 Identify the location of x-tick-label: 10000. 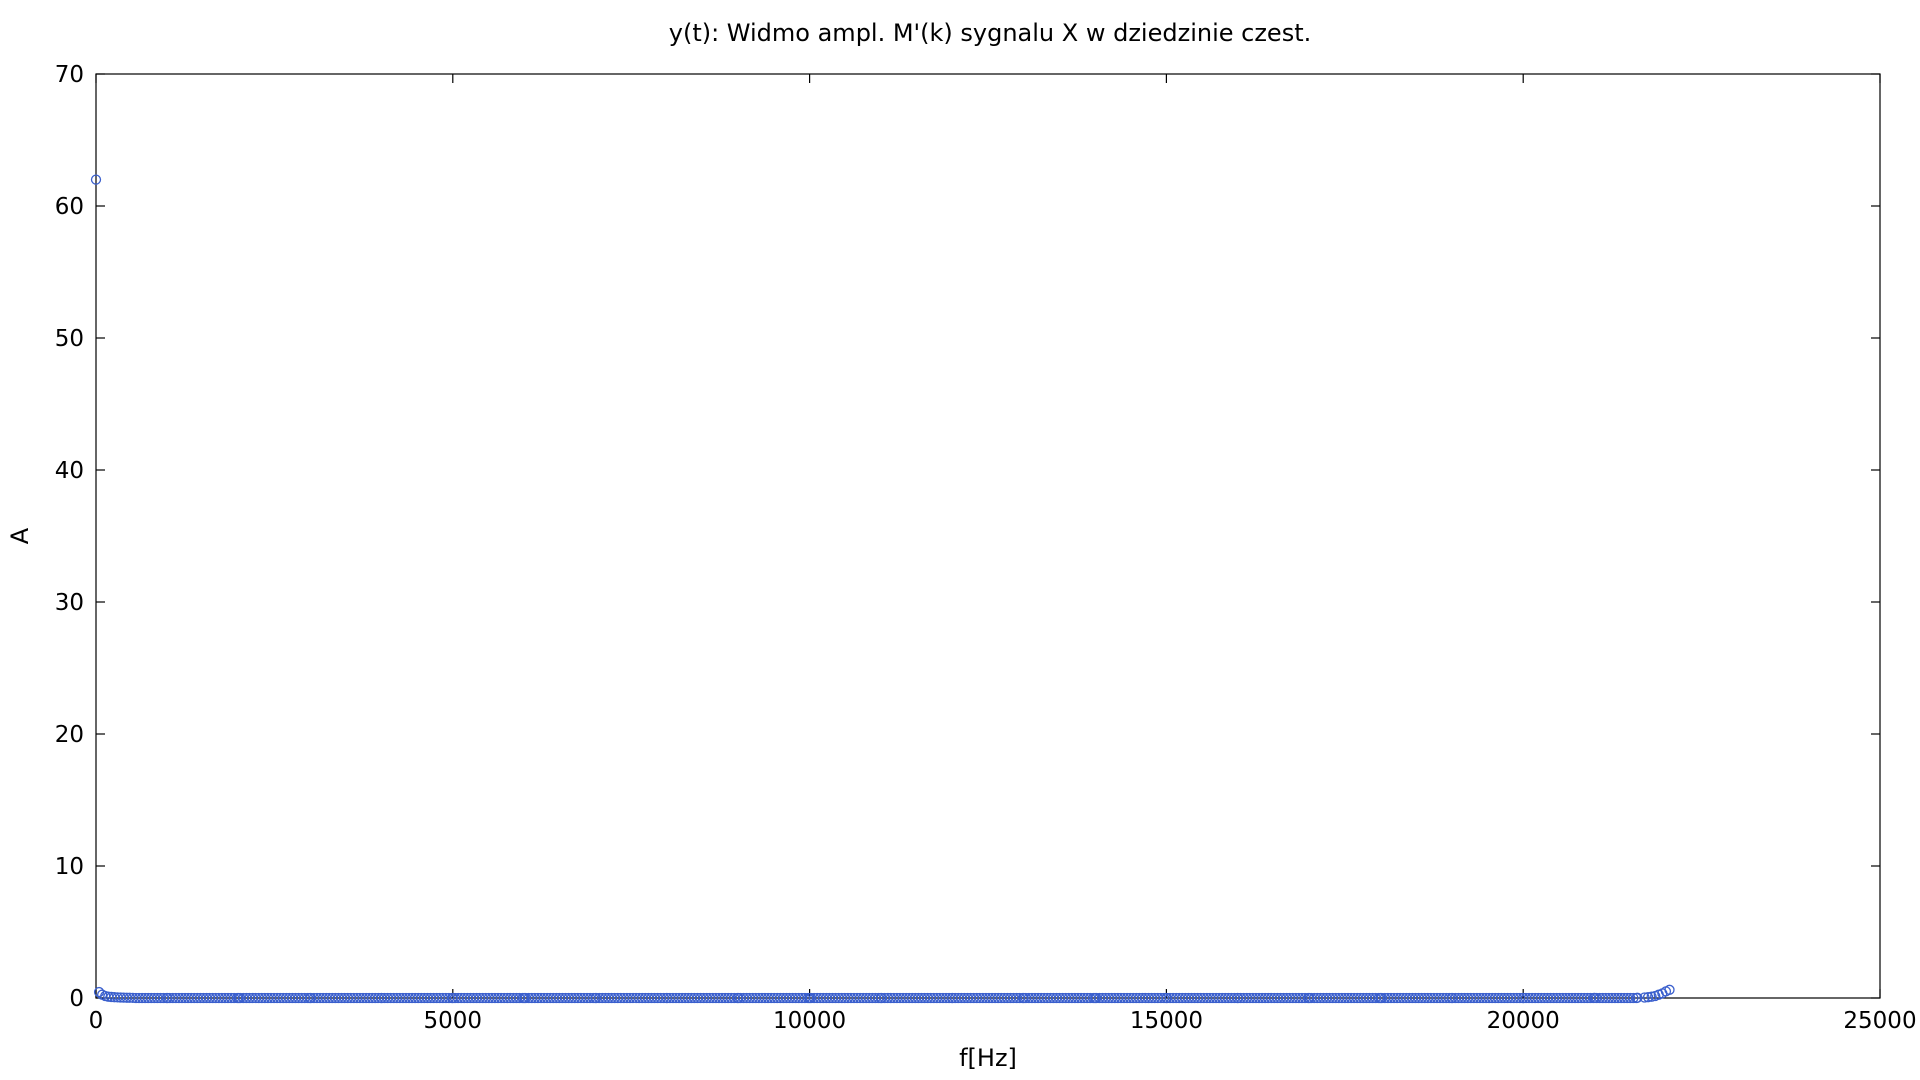
(809, 1021).